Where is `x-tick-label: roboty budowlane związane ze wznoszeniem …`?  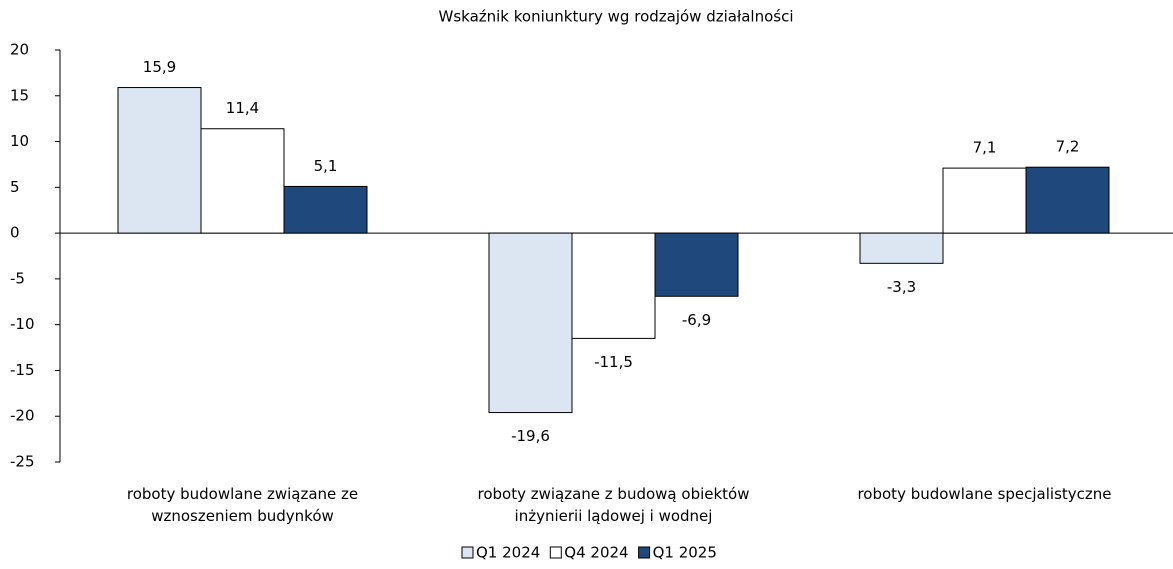
x-tick-label: roboty budowlane związane ze wznoszeniem … is located at coordinates (242, 505).